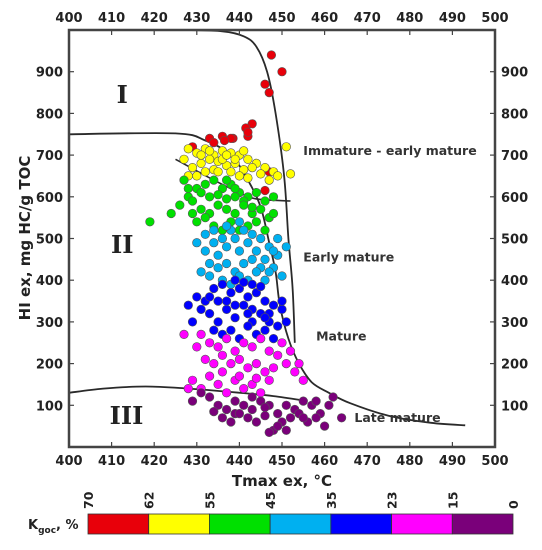  I want to click on x-tick-label: 470, so click(367, 461).